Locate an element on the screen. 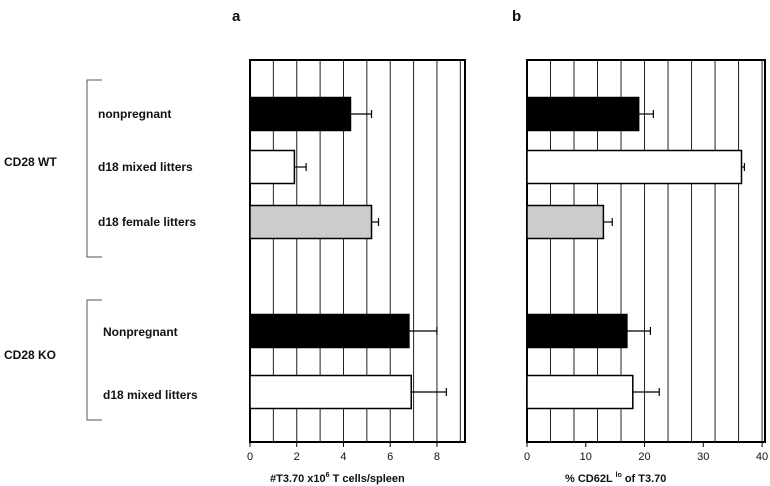 The width and height of the screenshot is (770, 486). panel-a-x-axis-label-superscript: 6 is located at coordinates (328, 475).